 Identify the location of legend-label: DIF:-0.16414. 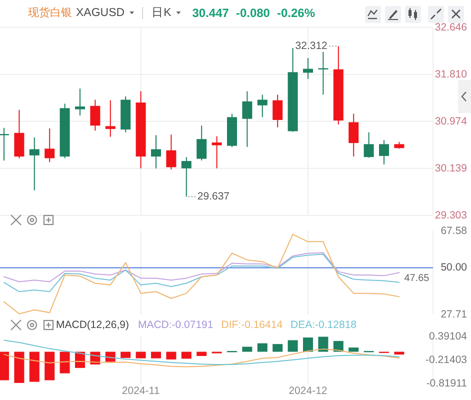
(252, 325).